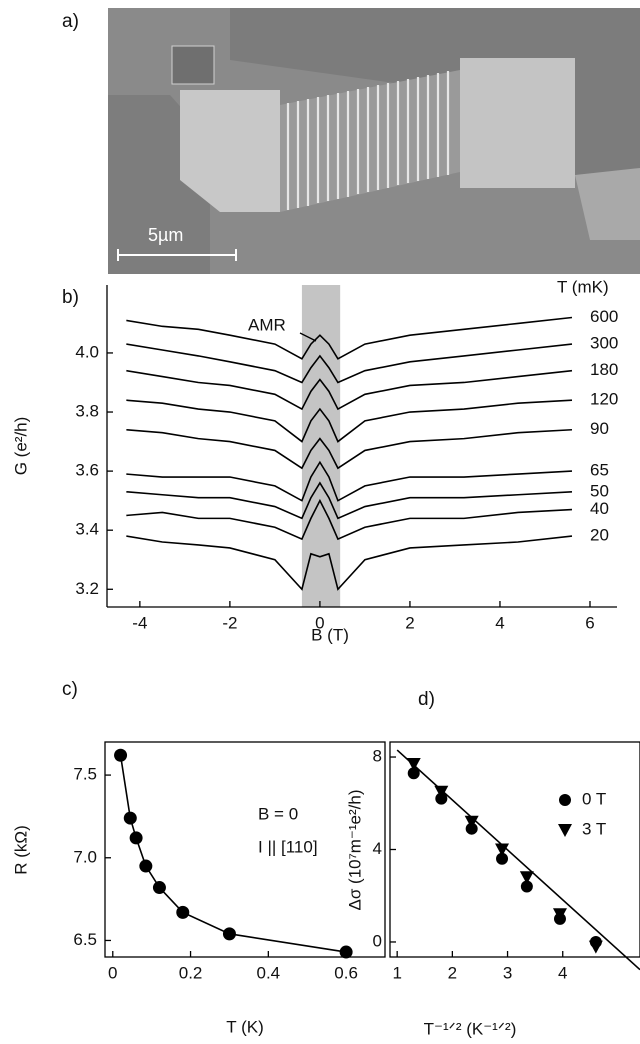  I want to click on x-tick-label: 1, so click(396, 972).